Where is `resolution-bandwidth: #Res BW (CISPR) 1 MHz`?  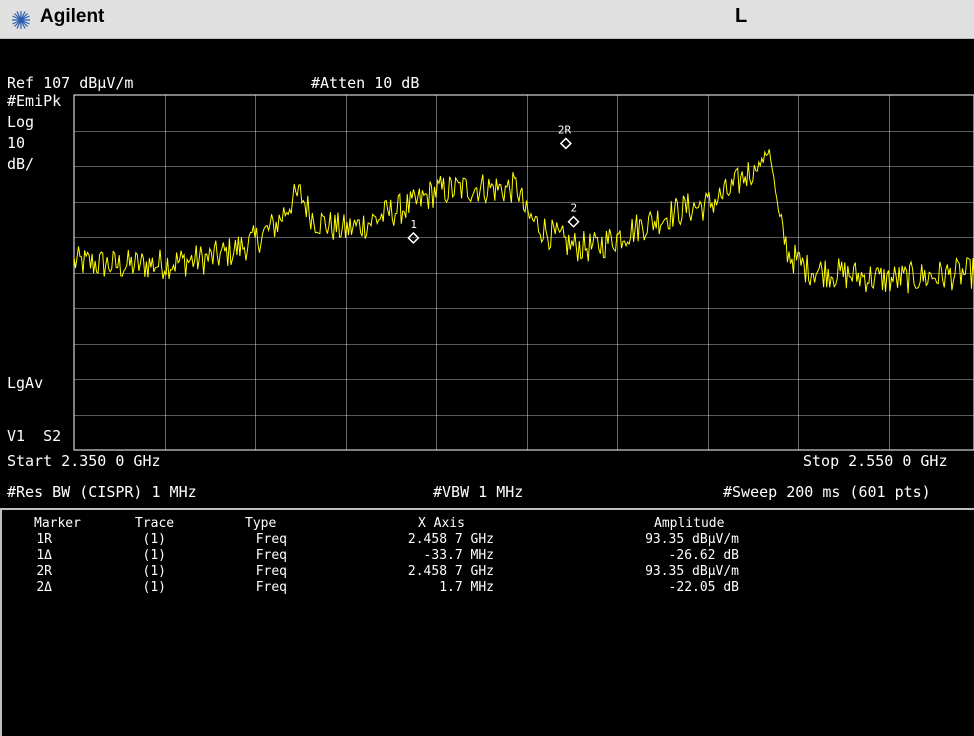 resolution-bandwidth: #Res BW (CISPR) 1 MHz is located at coordinates (102, 492).